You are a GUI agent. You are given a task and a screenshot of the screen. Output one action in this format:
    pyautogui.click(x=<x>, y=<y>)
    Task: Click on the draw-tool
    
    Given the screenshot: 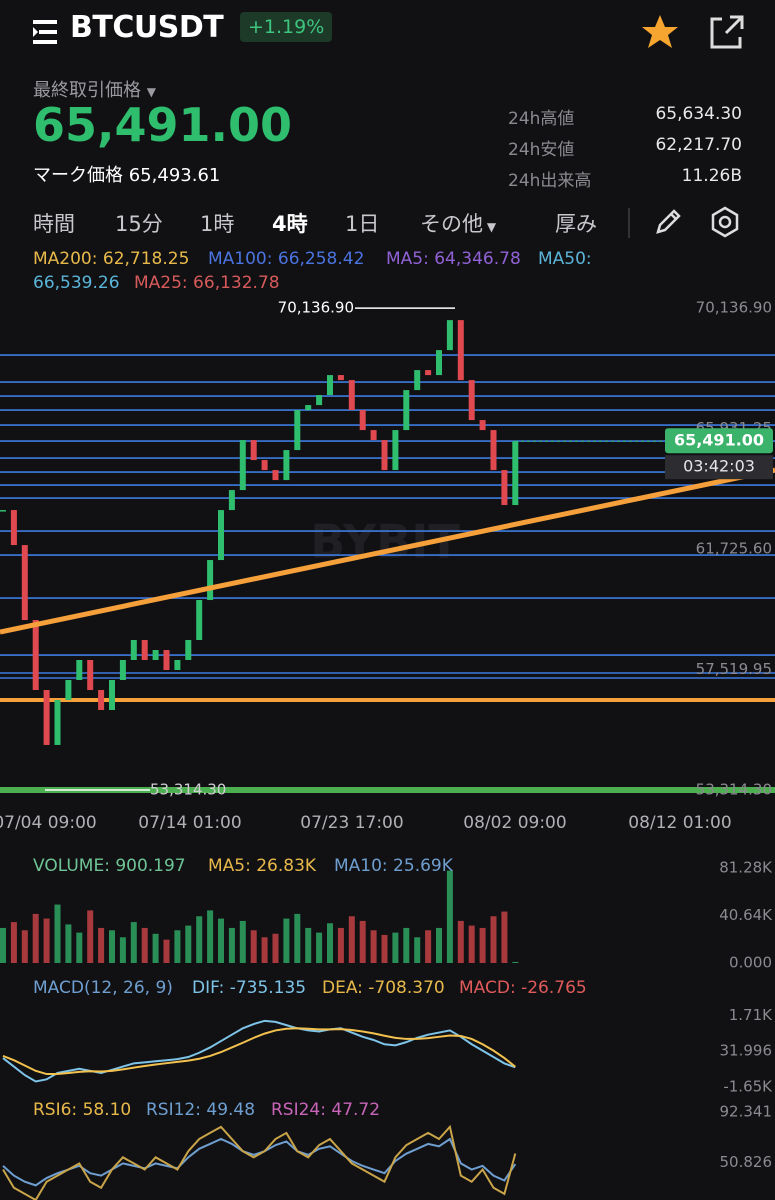 What is the action you would take?
    pyautogui.click(x=668, y=222)
    